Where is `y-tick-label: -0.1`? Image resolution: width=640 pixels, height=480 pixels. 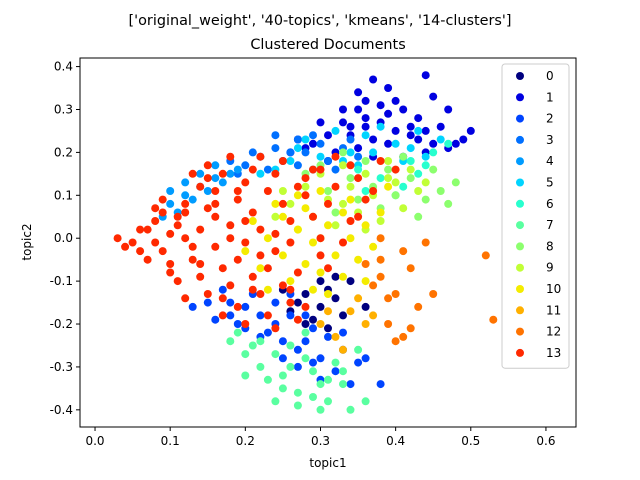 y-tick-label: -0.1 is located at coordinates (61, 281).